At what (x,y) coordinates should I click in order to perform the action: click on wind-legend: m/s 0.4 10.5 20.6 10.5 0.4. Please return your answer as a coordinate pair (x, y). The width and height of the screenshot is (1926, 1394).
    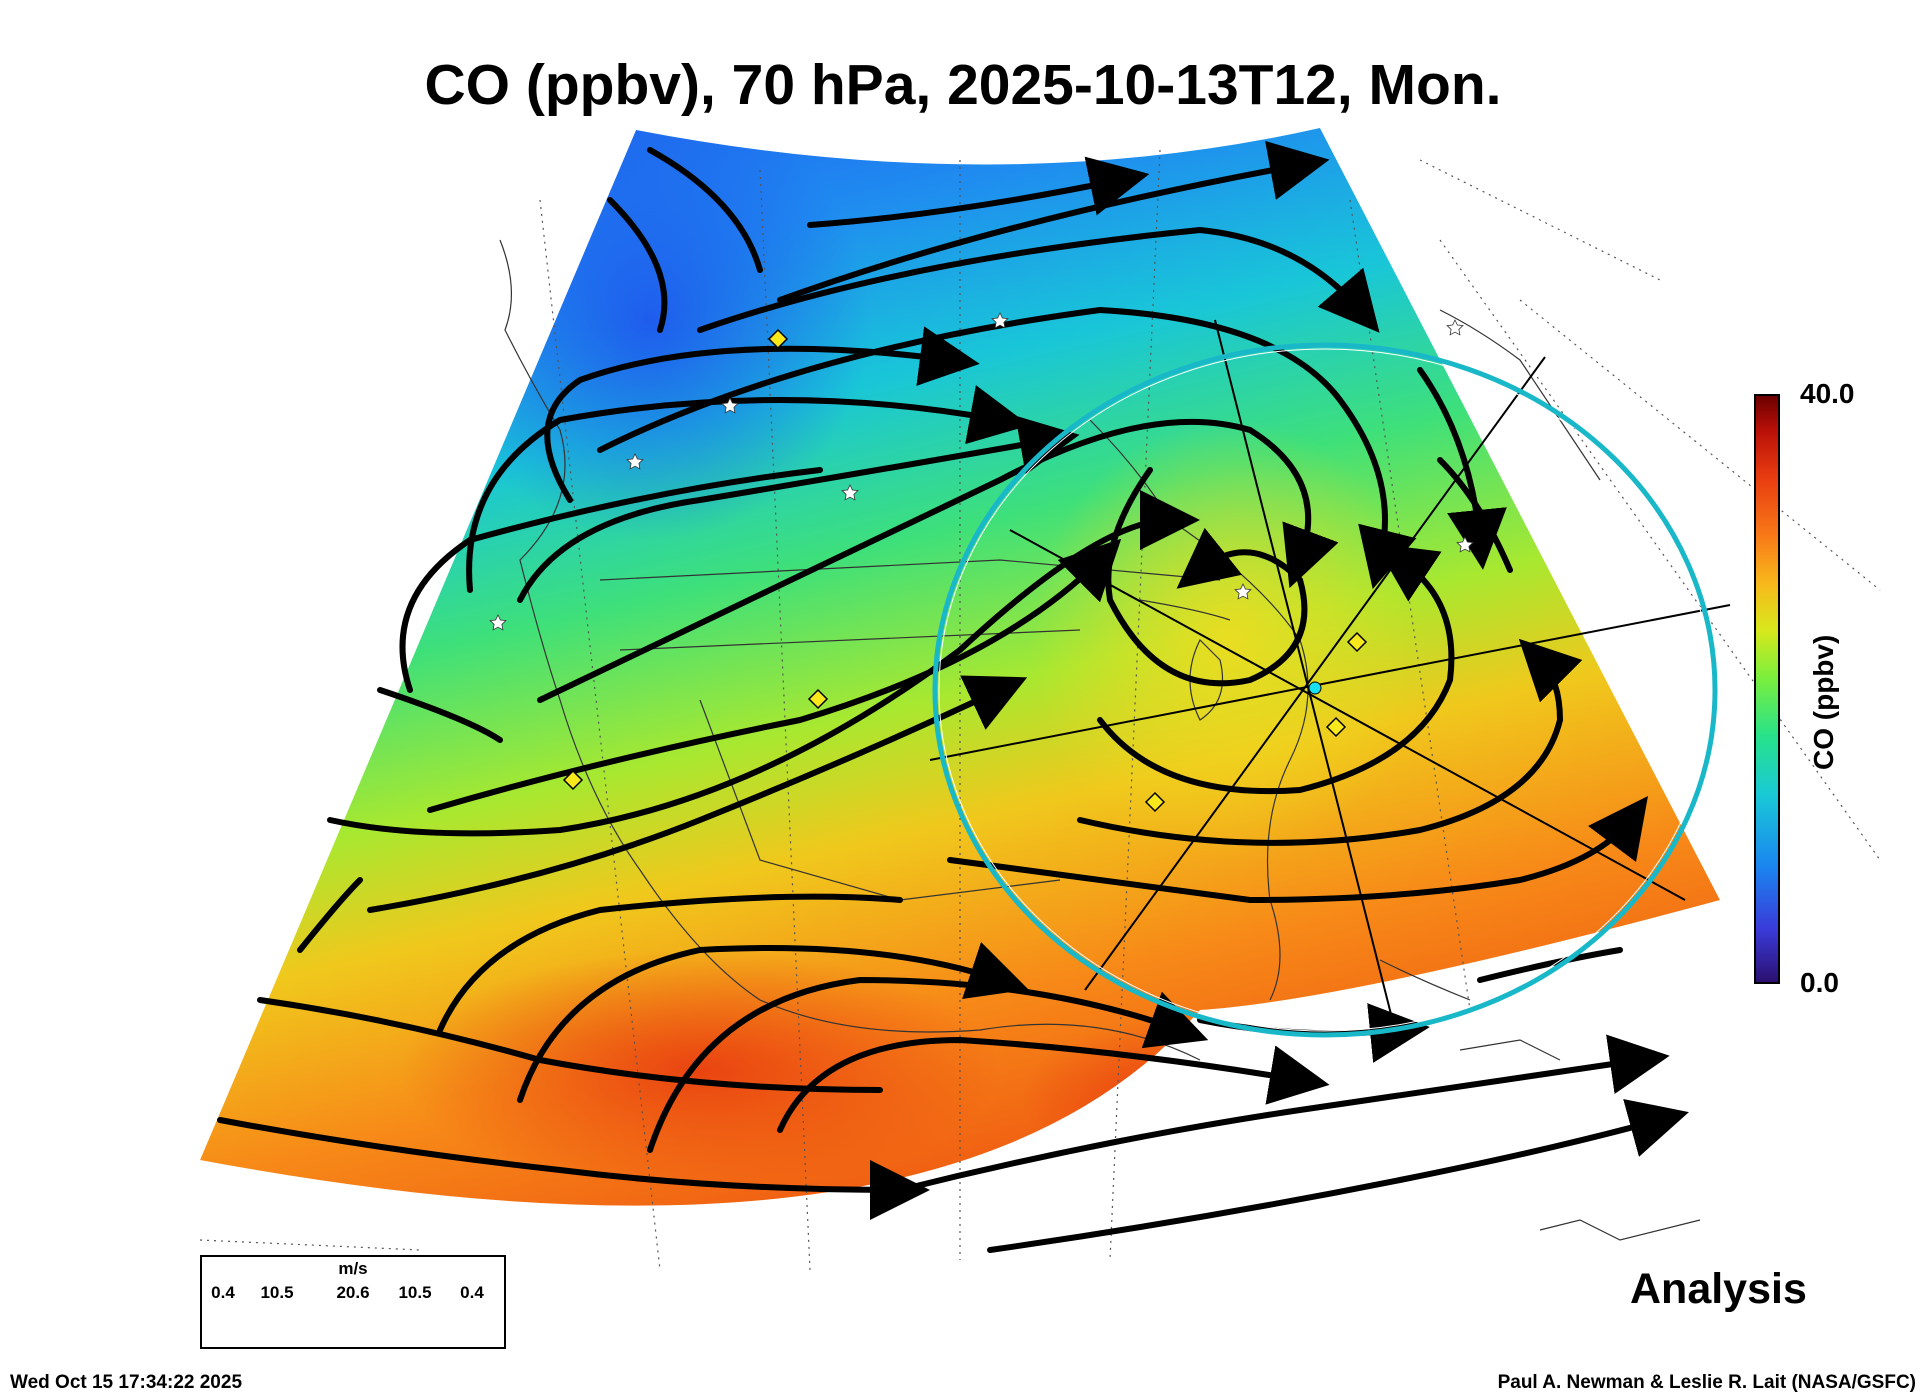
    Looking at the image, I should click on (353, 1302).